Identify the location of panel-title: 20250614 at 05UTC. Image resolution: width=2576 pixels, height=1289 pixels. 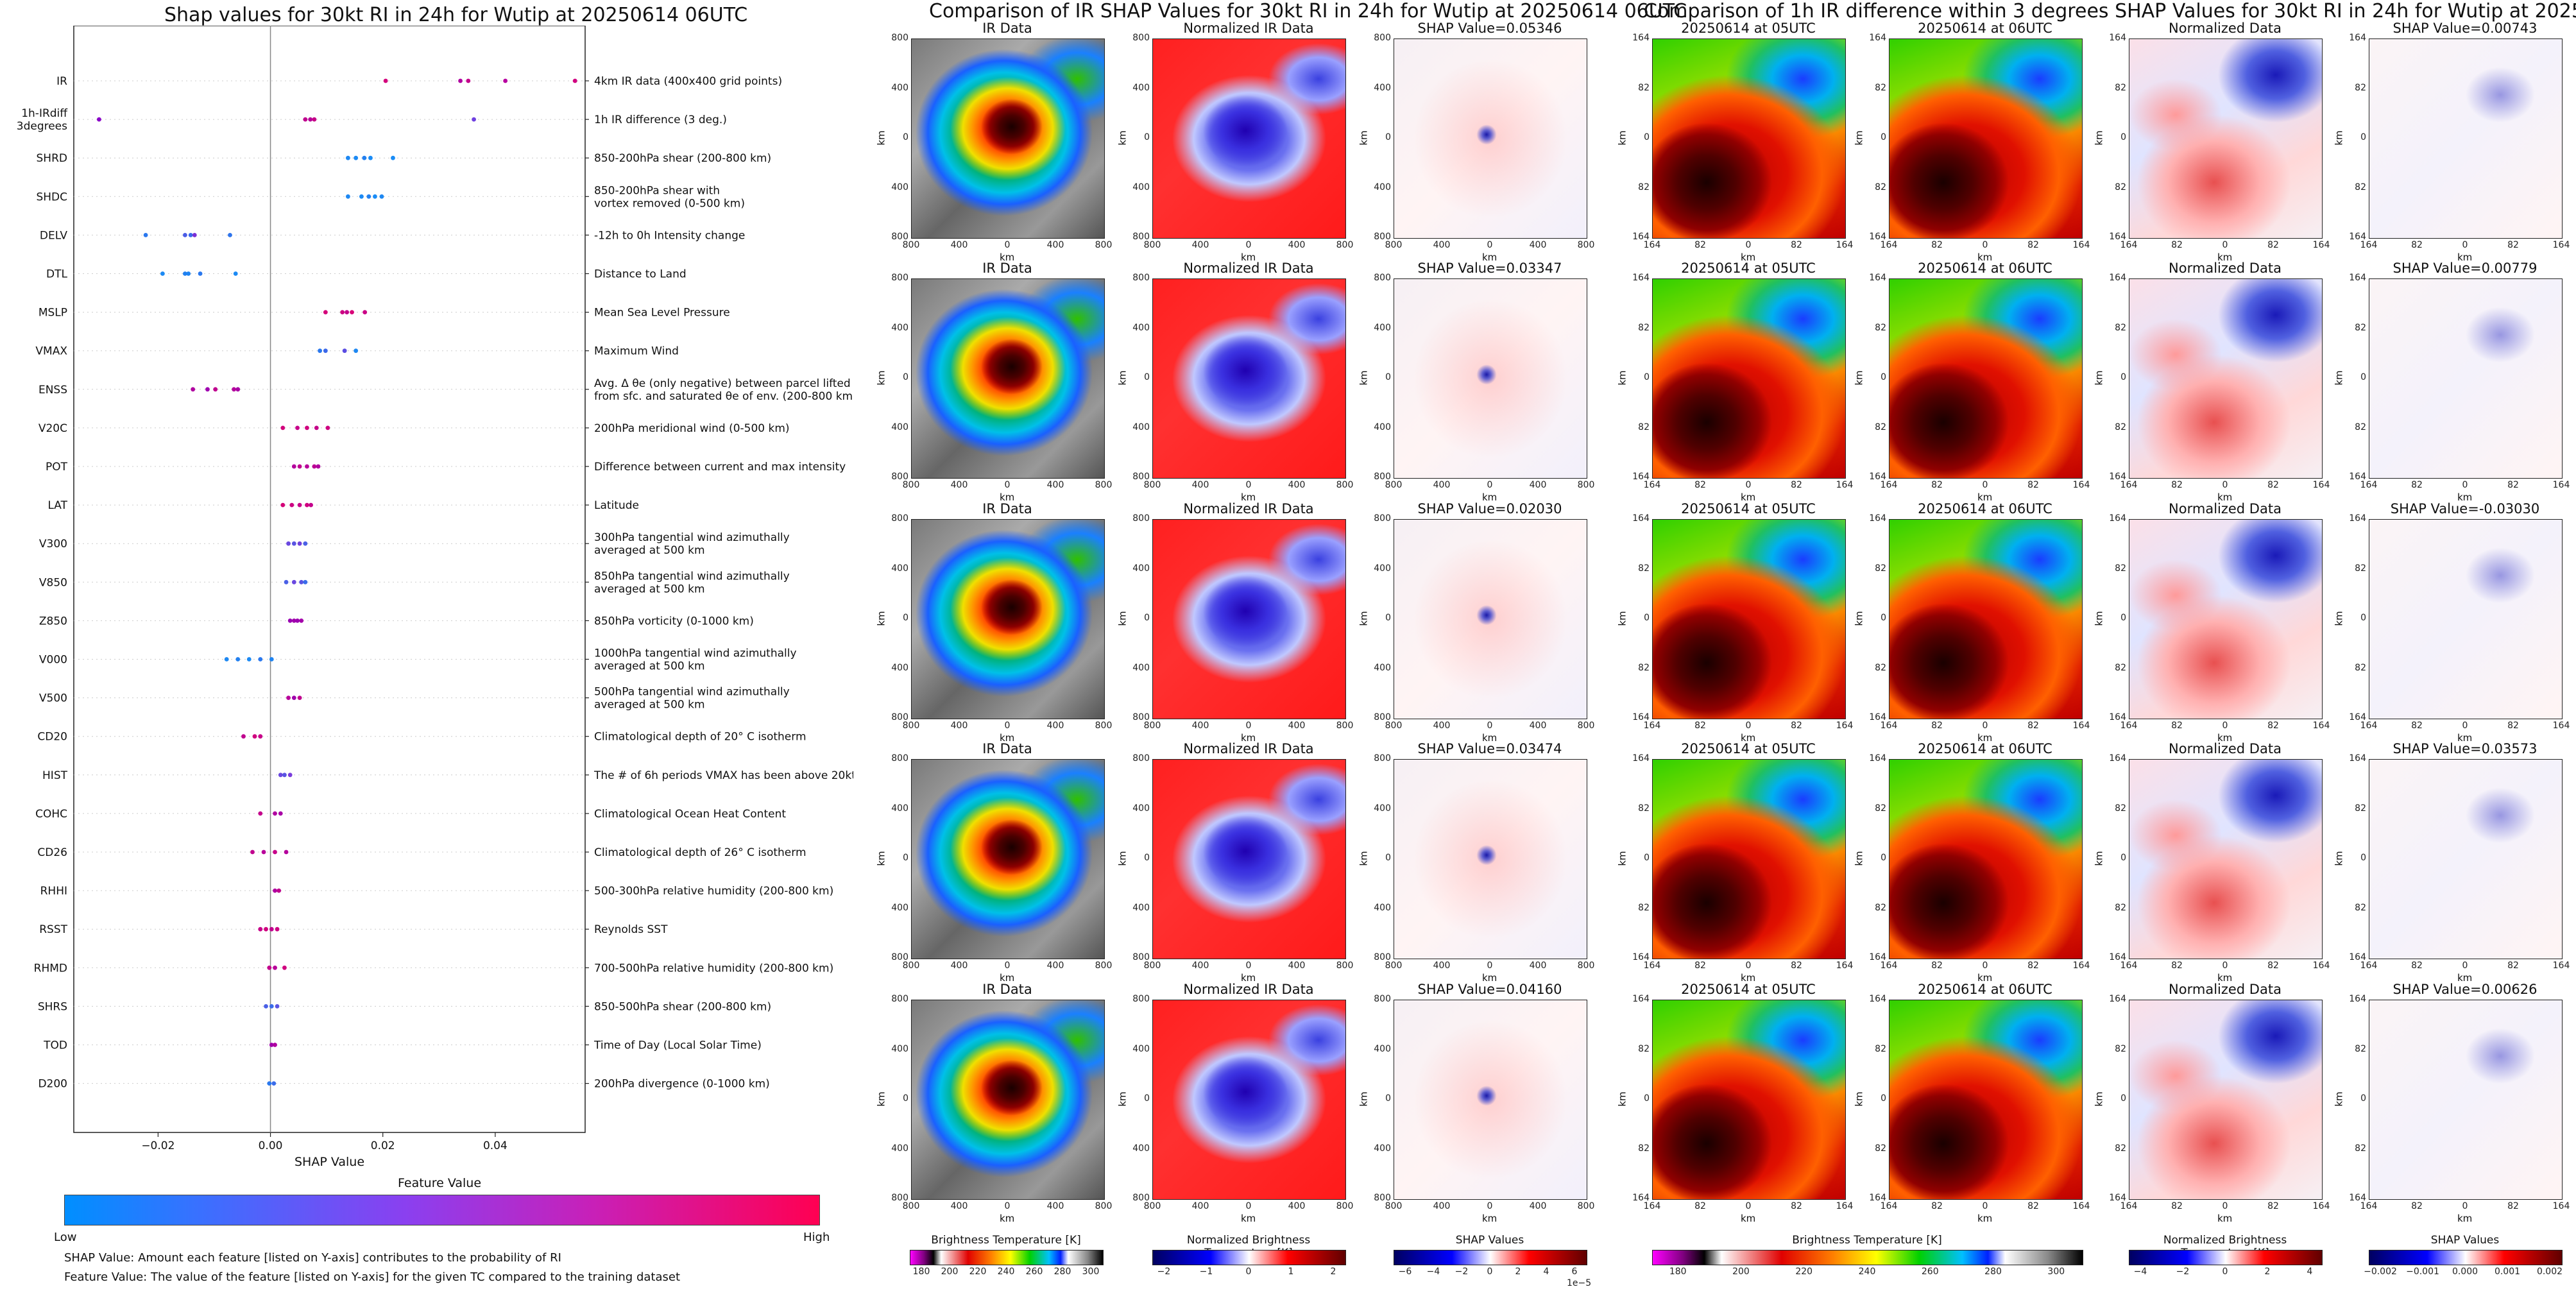
(1749, 508).